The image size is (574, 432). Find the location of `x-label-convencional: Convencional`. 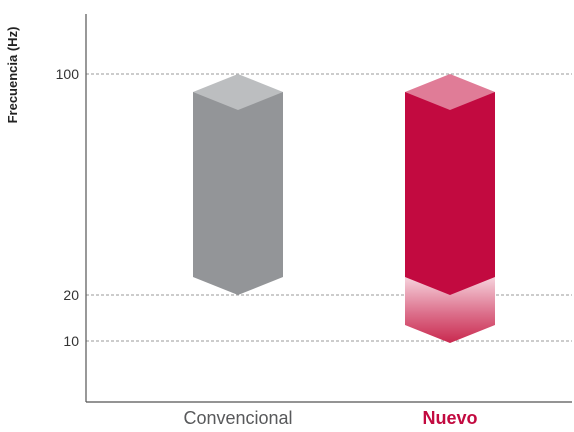

x-label-convencional: Convencional is located at coordinates (237, 418).